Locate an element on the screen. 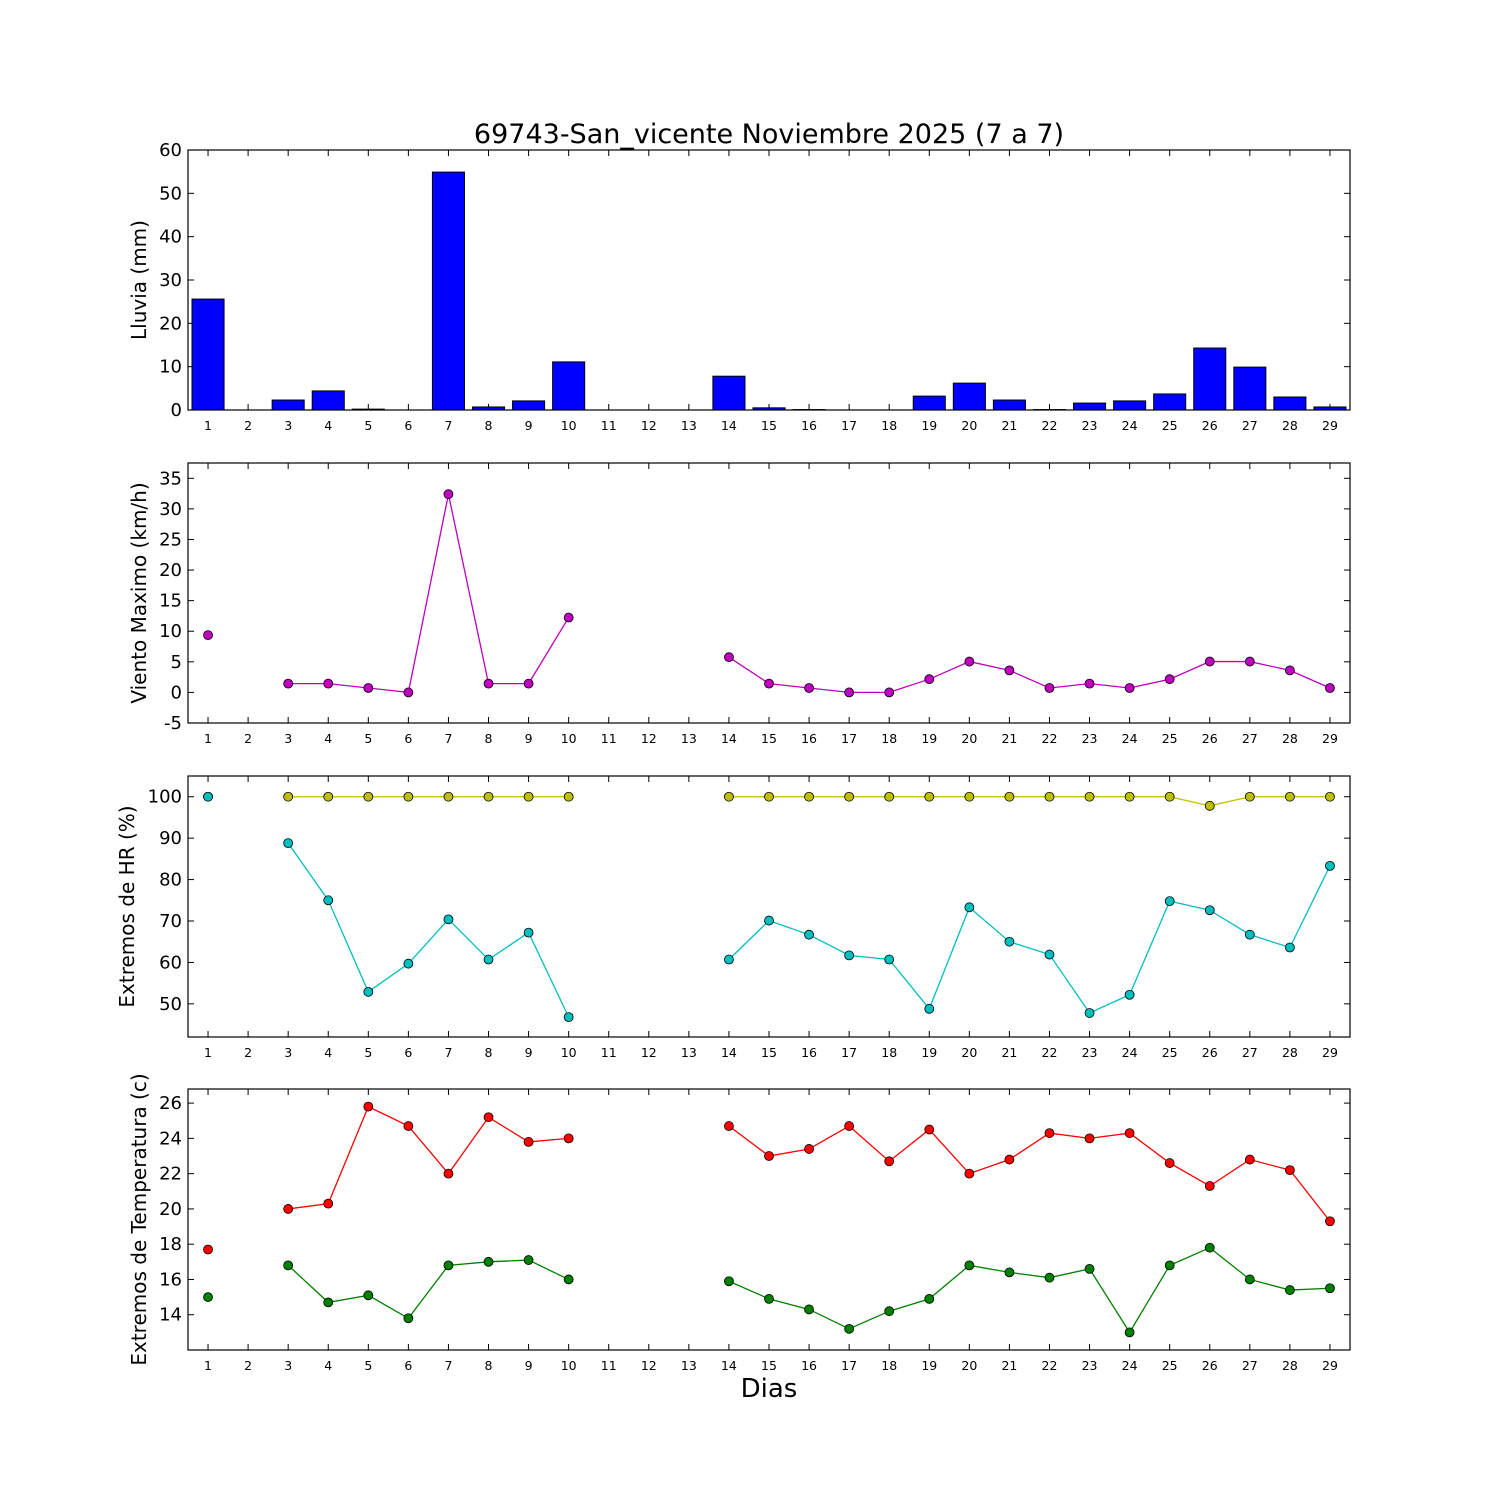  x-tick-label: 7 is located at coordinates (448, 425).